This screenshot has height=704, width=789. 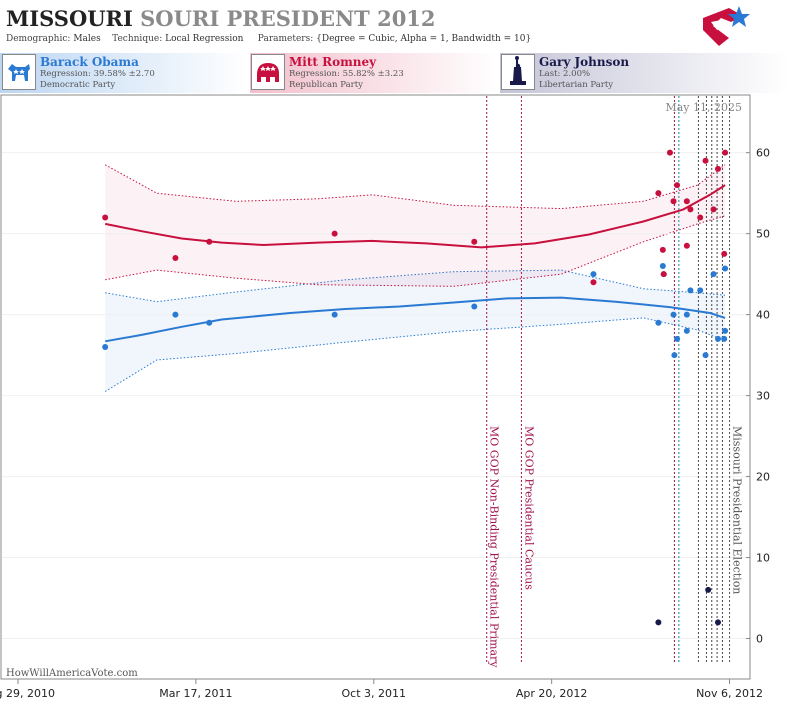 I want to click on candidate-name: Barack Obama, so click(x=89, y=62).